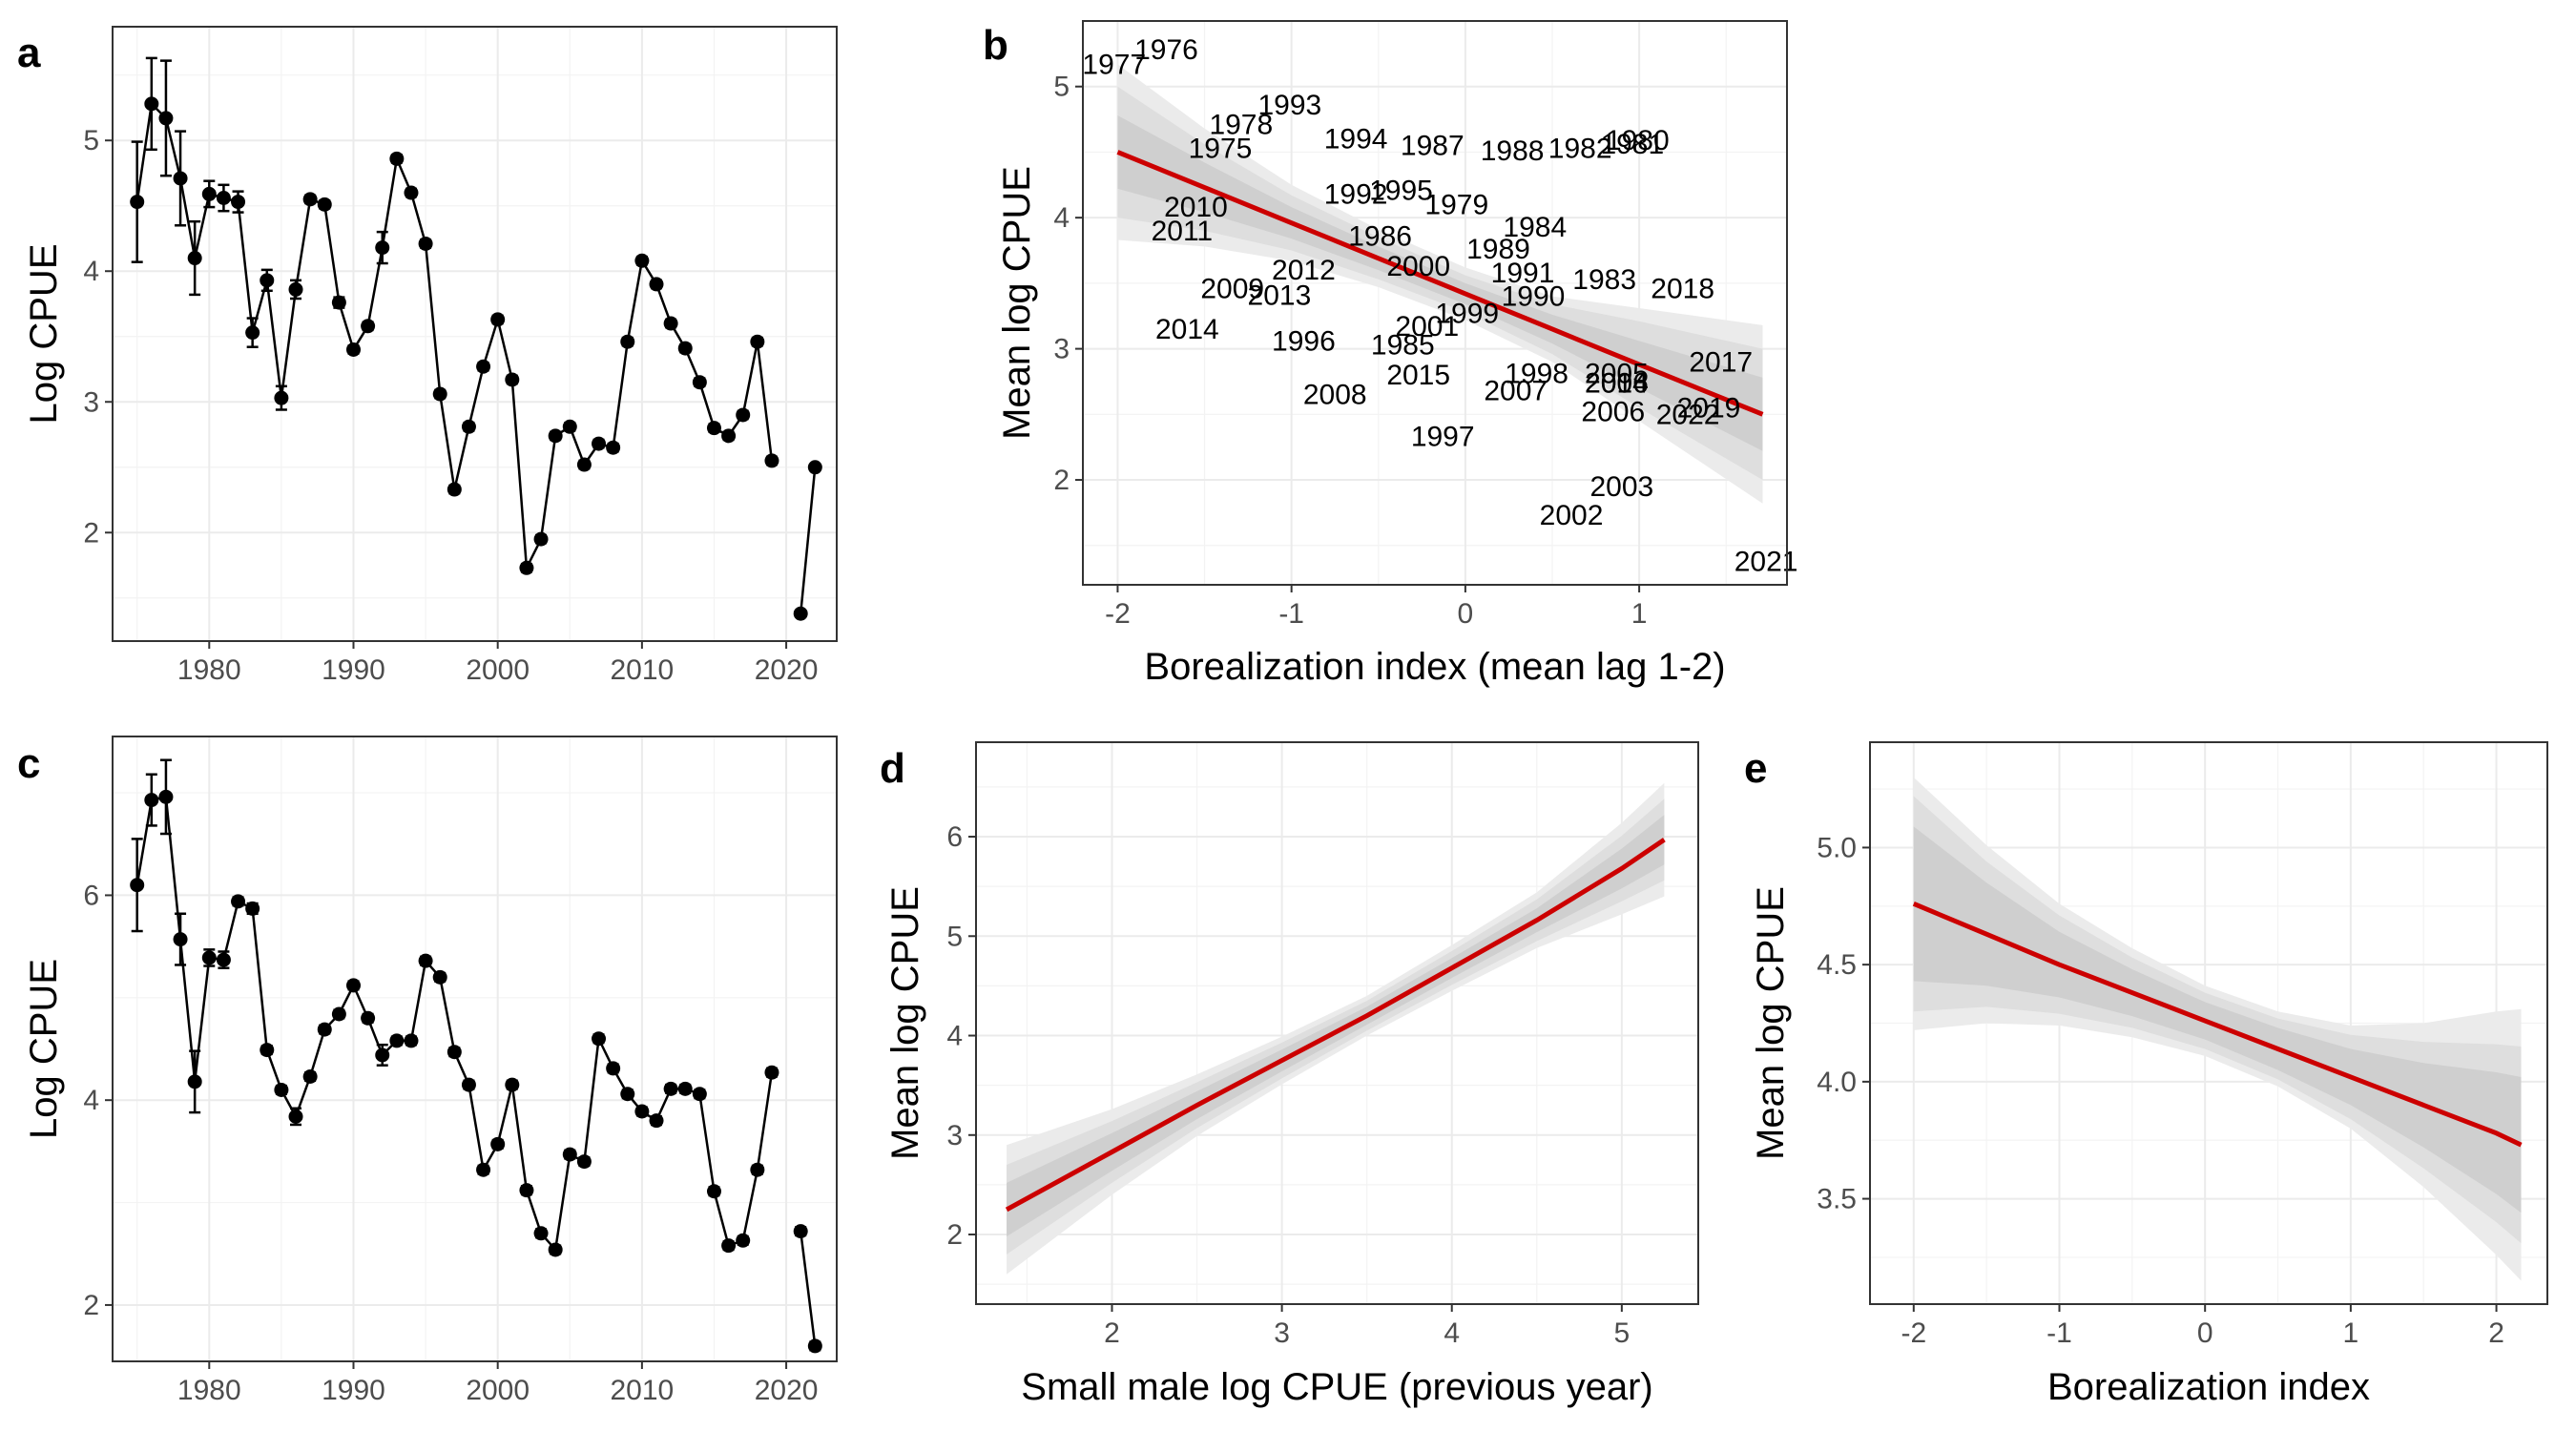  What do you see at coordinates (1433, 146) in the screenshot?
I see `year-label: 1987` at bounding box center [1433, 146].